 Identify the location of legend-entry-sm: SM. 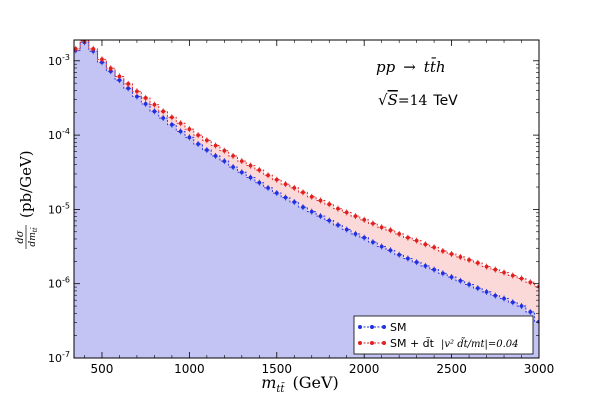
(382, 327).